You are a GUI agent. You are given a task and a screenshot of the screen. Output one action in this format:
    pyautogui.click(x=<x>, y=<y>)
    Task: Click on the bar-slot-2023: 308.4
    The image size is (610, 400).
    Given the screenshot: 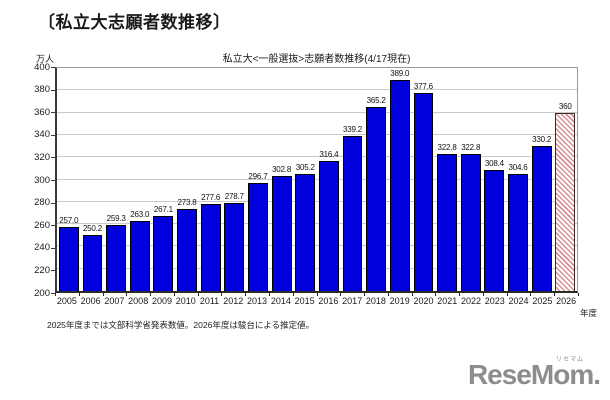 What is the action you would take?
    pyautogui.click(x=495, y=179)
    